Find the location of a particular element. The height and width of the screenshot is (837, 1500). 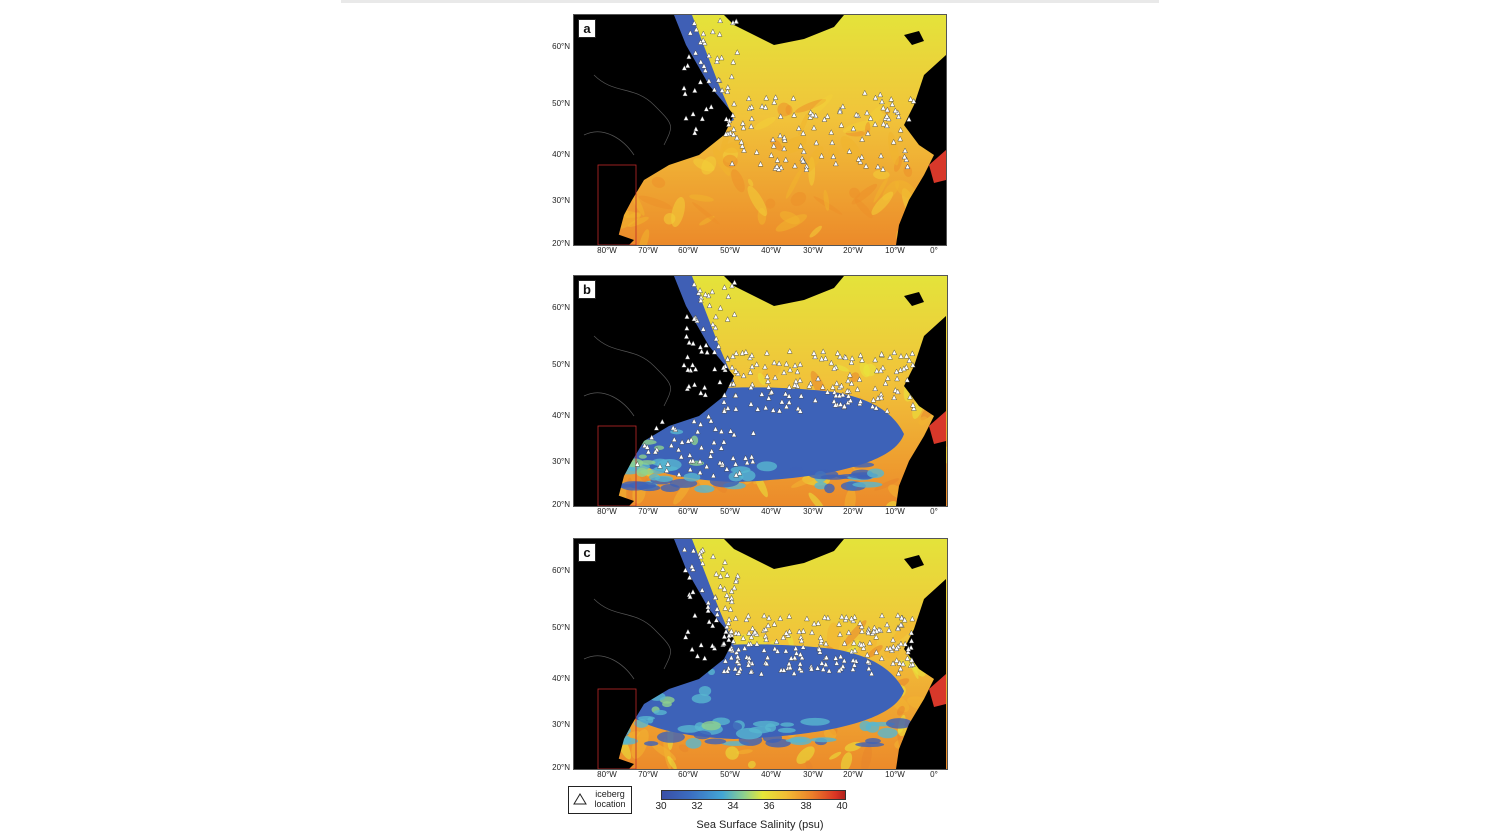

legend-text: iceberg location is located at coordinates (610, 799).